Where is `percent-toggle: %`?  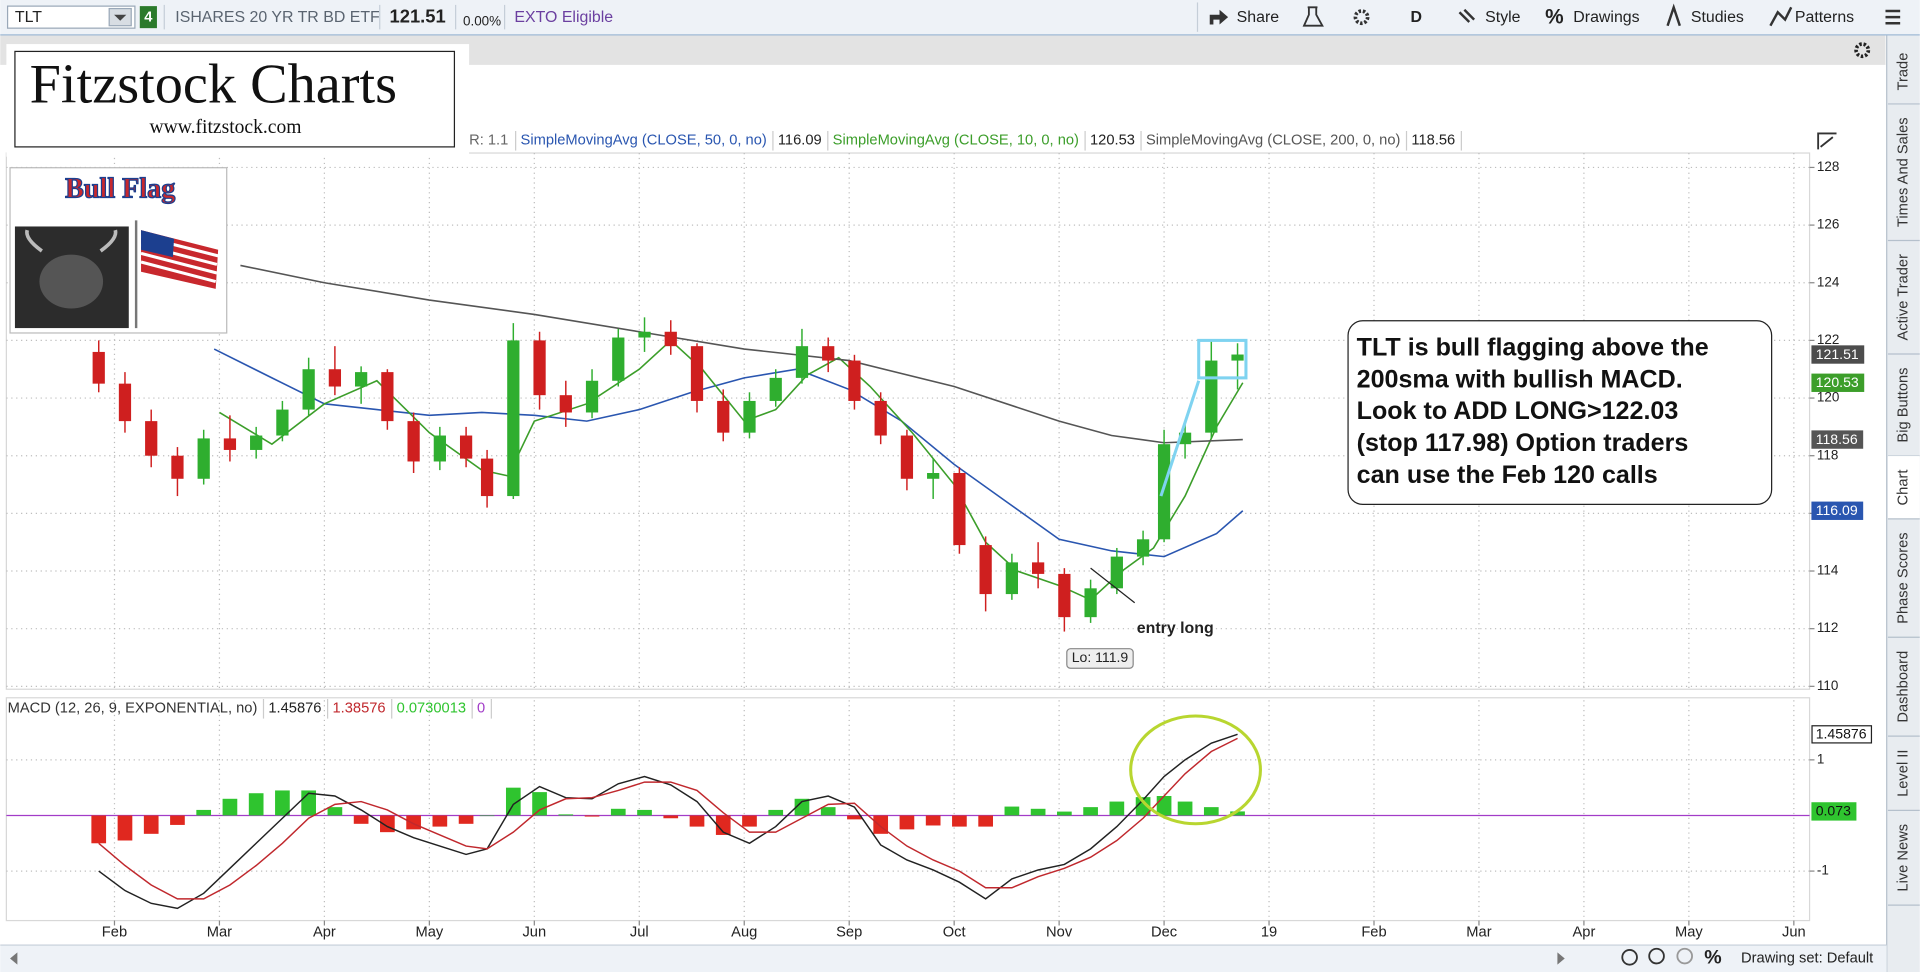
percent-toggle: % is located at coordinates (1712, 958).